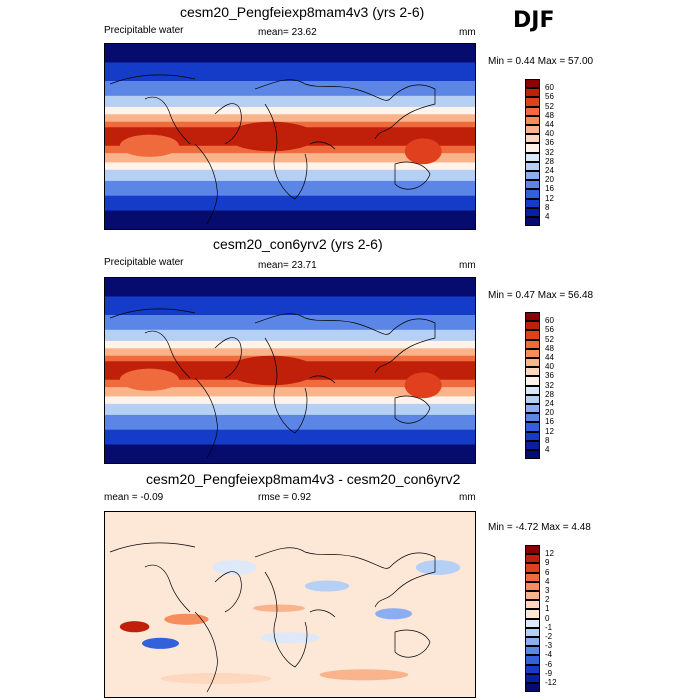  I want to click on panel3-units: mm, so click(467, 497).